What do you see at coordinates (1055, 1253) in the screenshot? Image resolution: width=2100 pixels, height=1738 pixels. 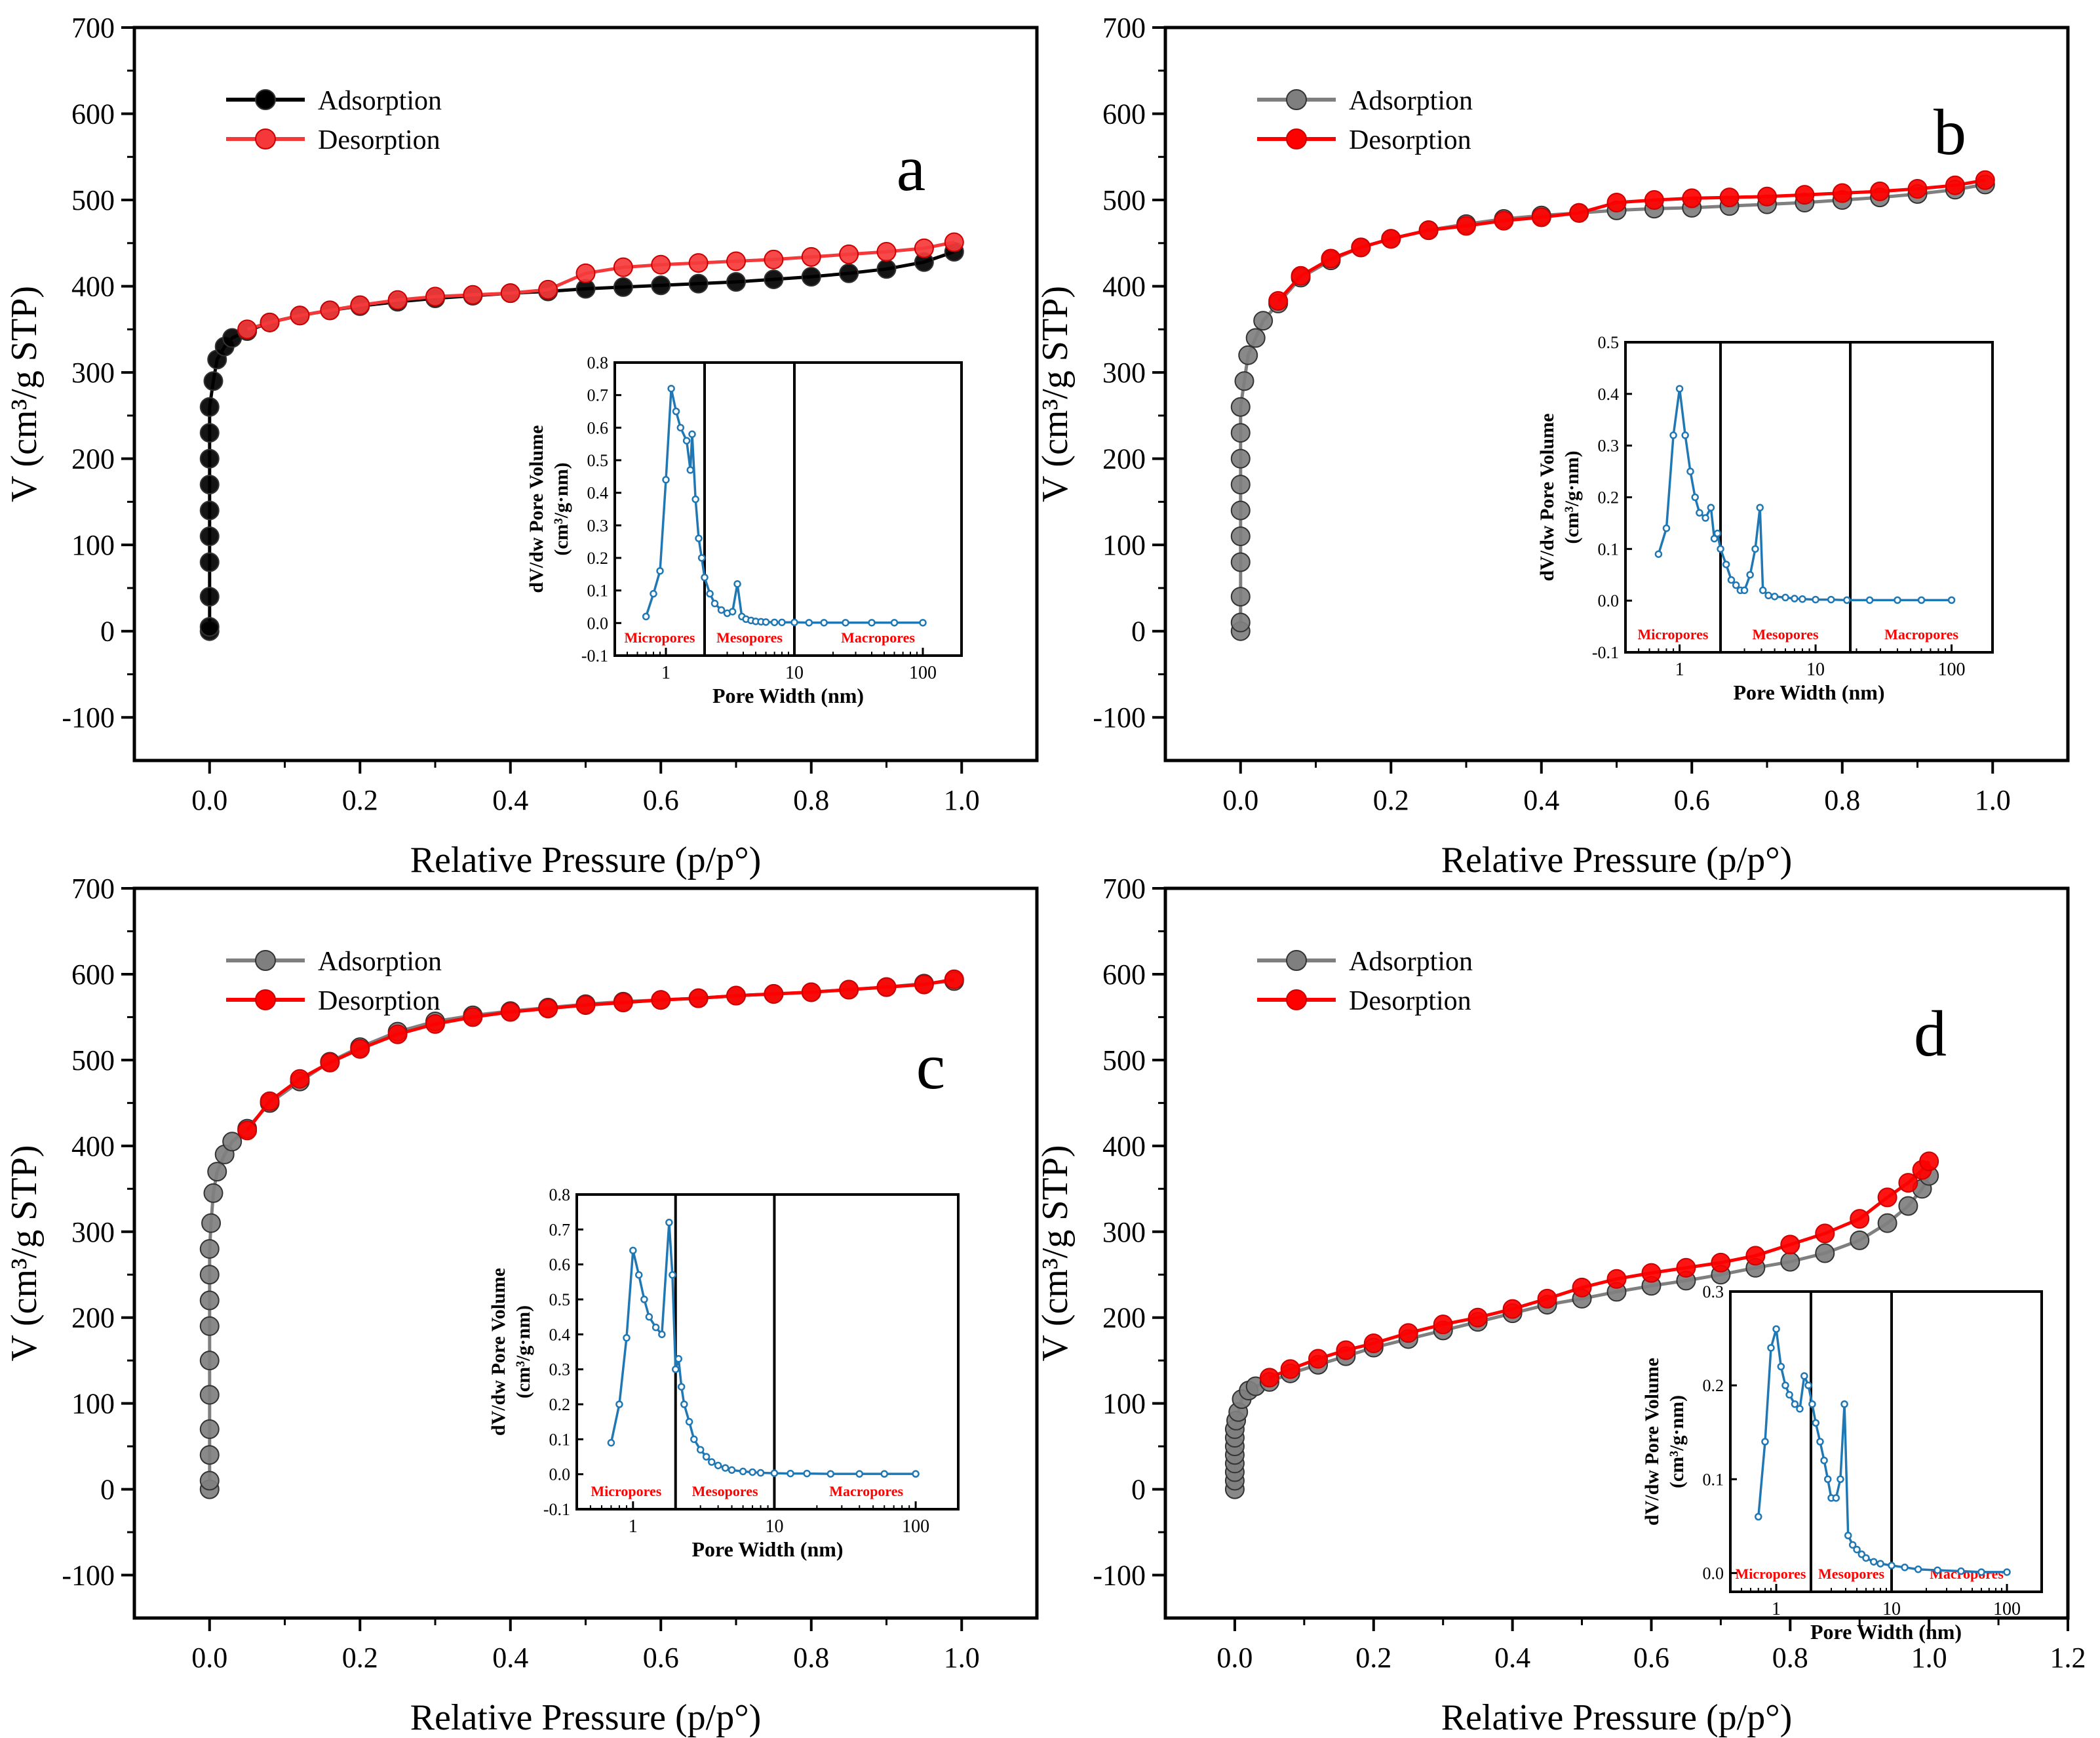 I see `y-axis-label: V (cm³/g STP)` at bounding box center [1055, 1253].